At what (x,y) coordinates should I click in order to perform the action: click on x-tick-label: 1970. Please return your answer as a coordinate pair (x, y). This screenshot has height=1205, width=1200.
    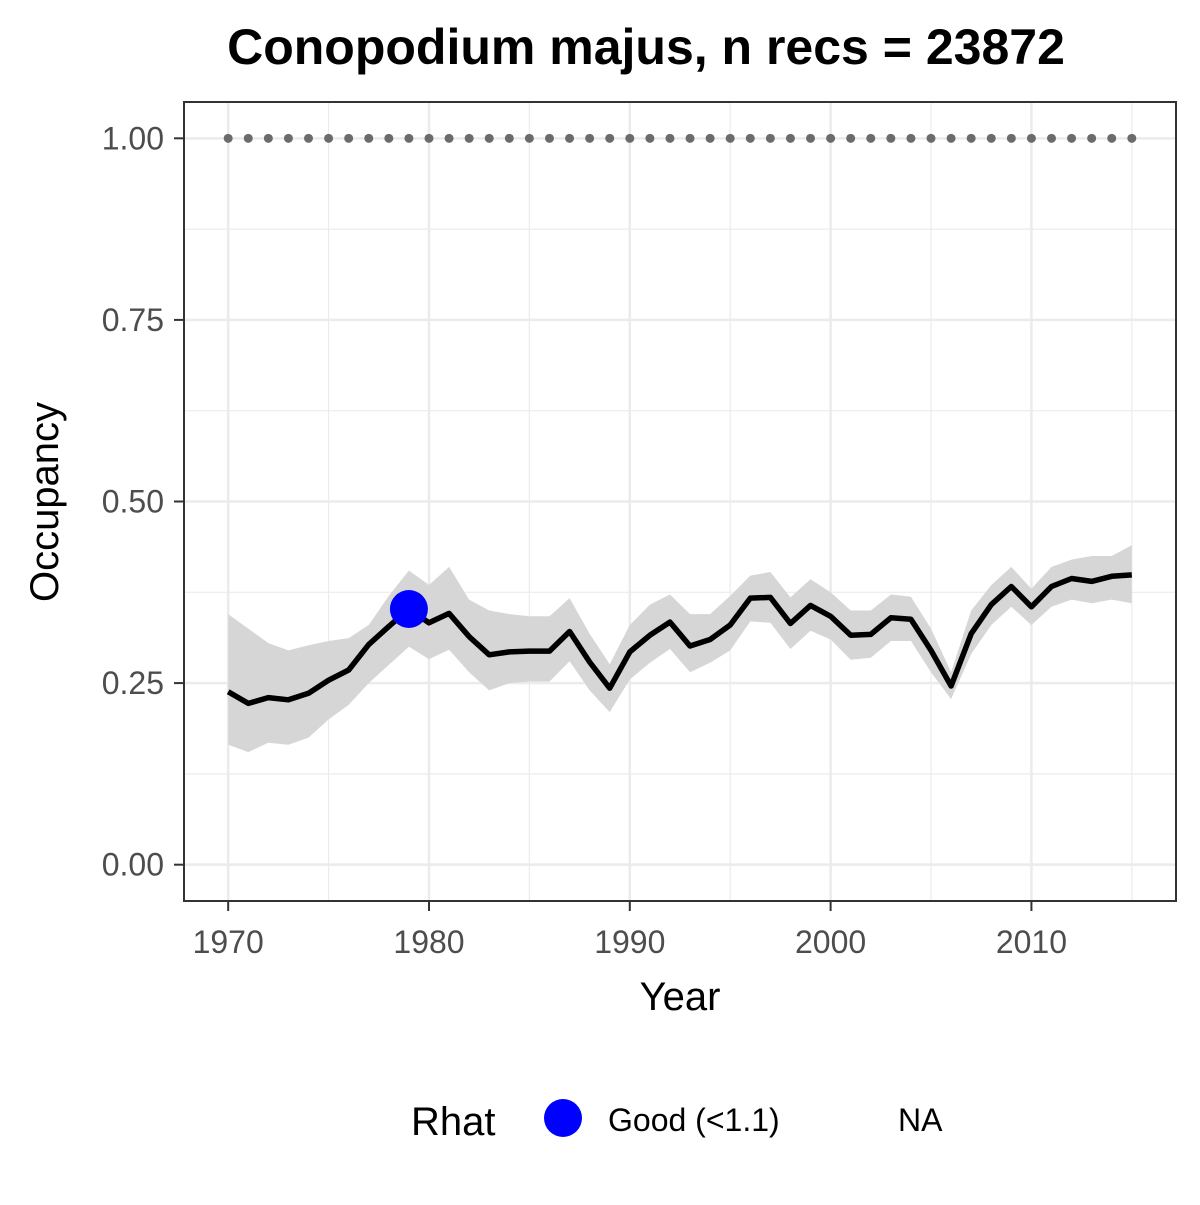
    Looking at the image, I should click on (228, 942).